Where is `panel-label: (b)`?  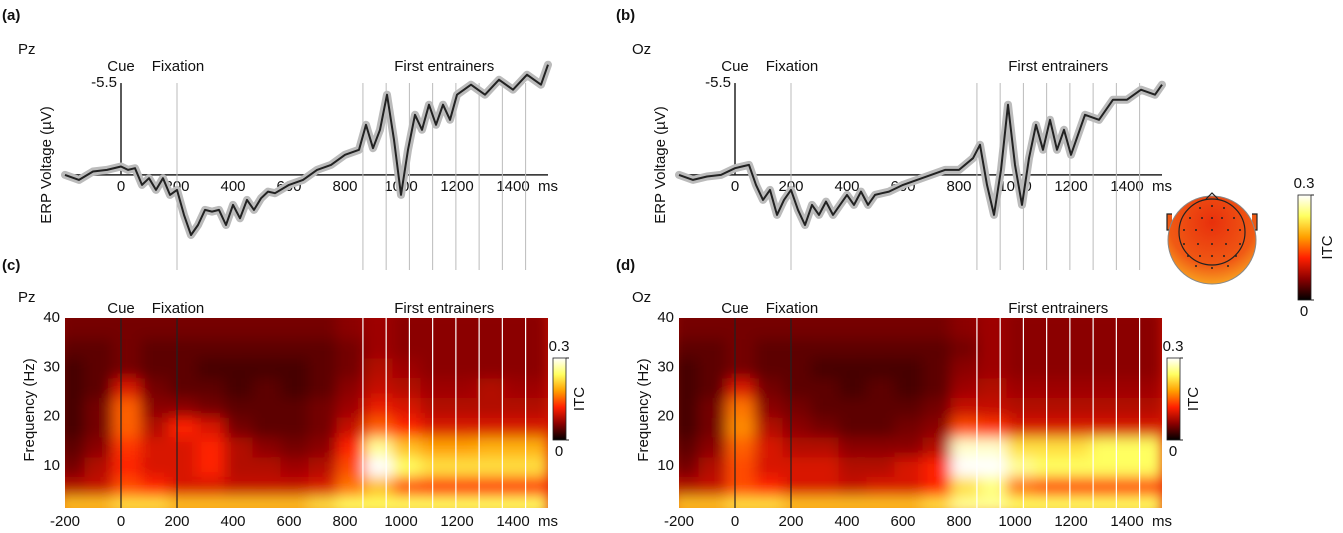
panel-label: (b) is located at coordinates (625, 15).